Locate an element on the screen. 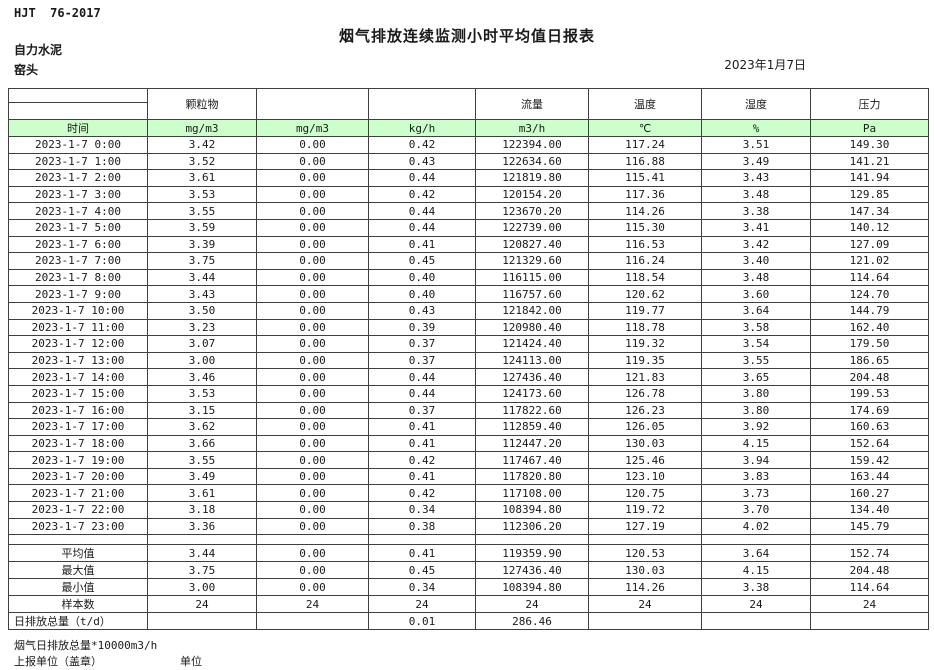 This screenshot has height=670, width=934. time-cell: 2023-1-7 10:00 is located at coordinates (78, 310).